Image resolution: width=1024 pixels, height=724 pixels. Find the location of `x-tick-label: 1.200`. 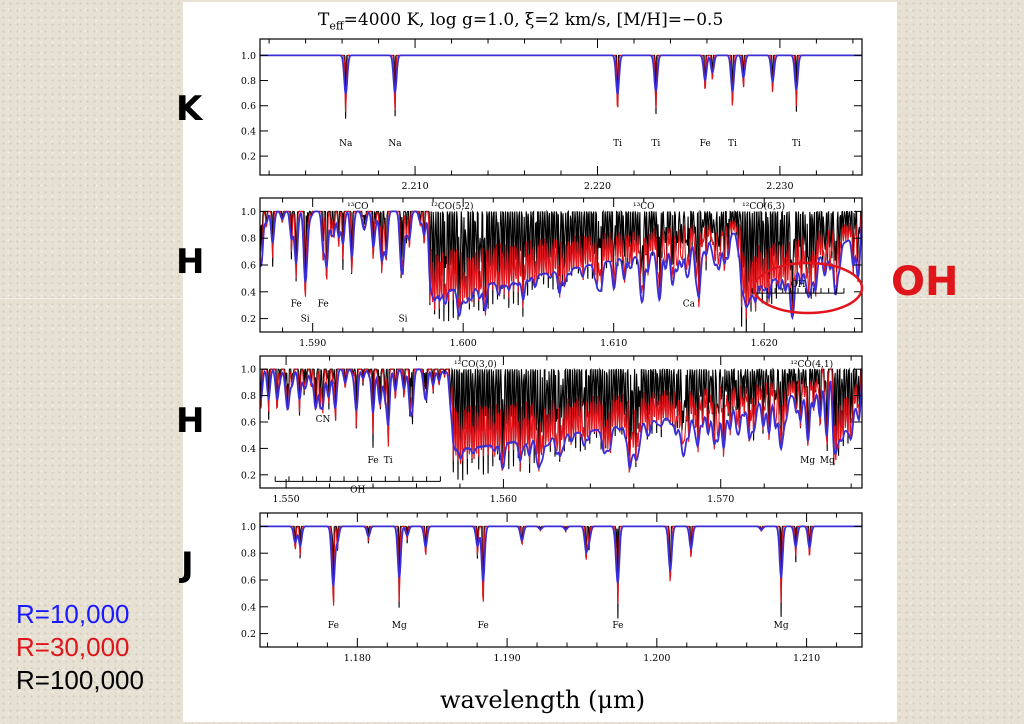

x-tick-label: 1.200 is located at coordinates (656, 658).